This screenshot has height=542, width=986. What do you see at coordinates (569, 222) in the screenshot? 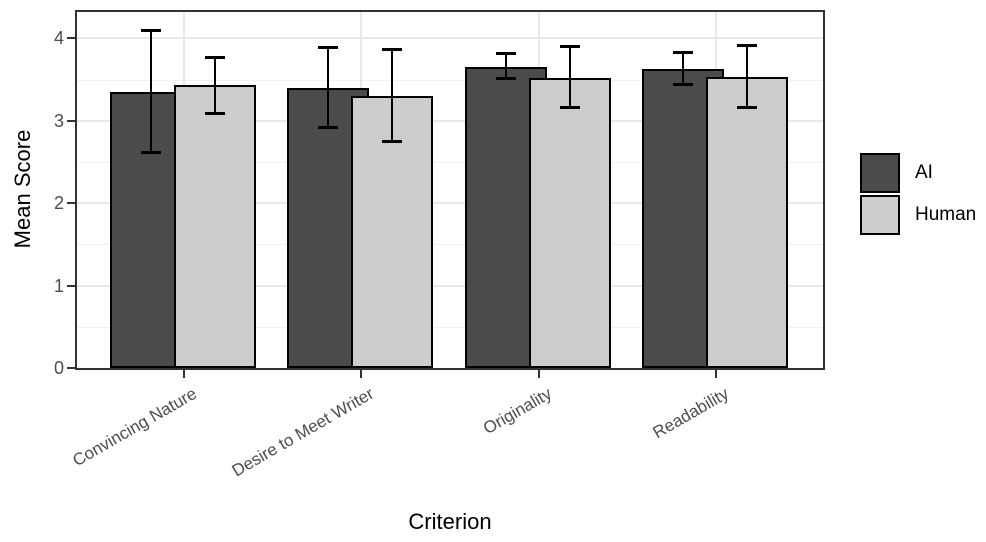
I see `bar-human-originality` at bounding box center [569, 222].